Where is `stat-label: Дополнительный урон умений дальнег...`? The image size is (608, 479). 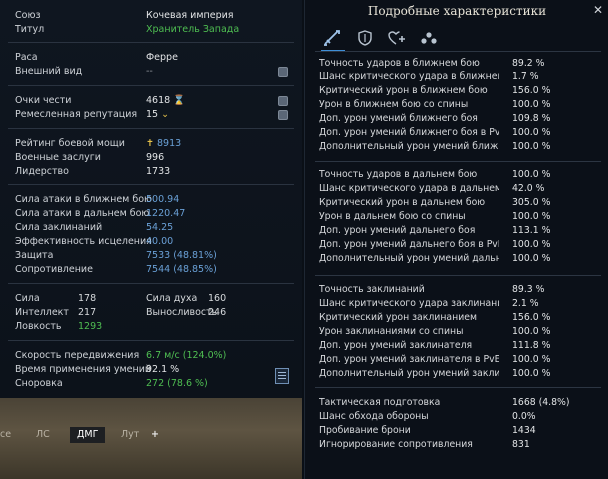 stat-label: Дополнительный урон умений дальнег... is located at coordinates (409, 258).